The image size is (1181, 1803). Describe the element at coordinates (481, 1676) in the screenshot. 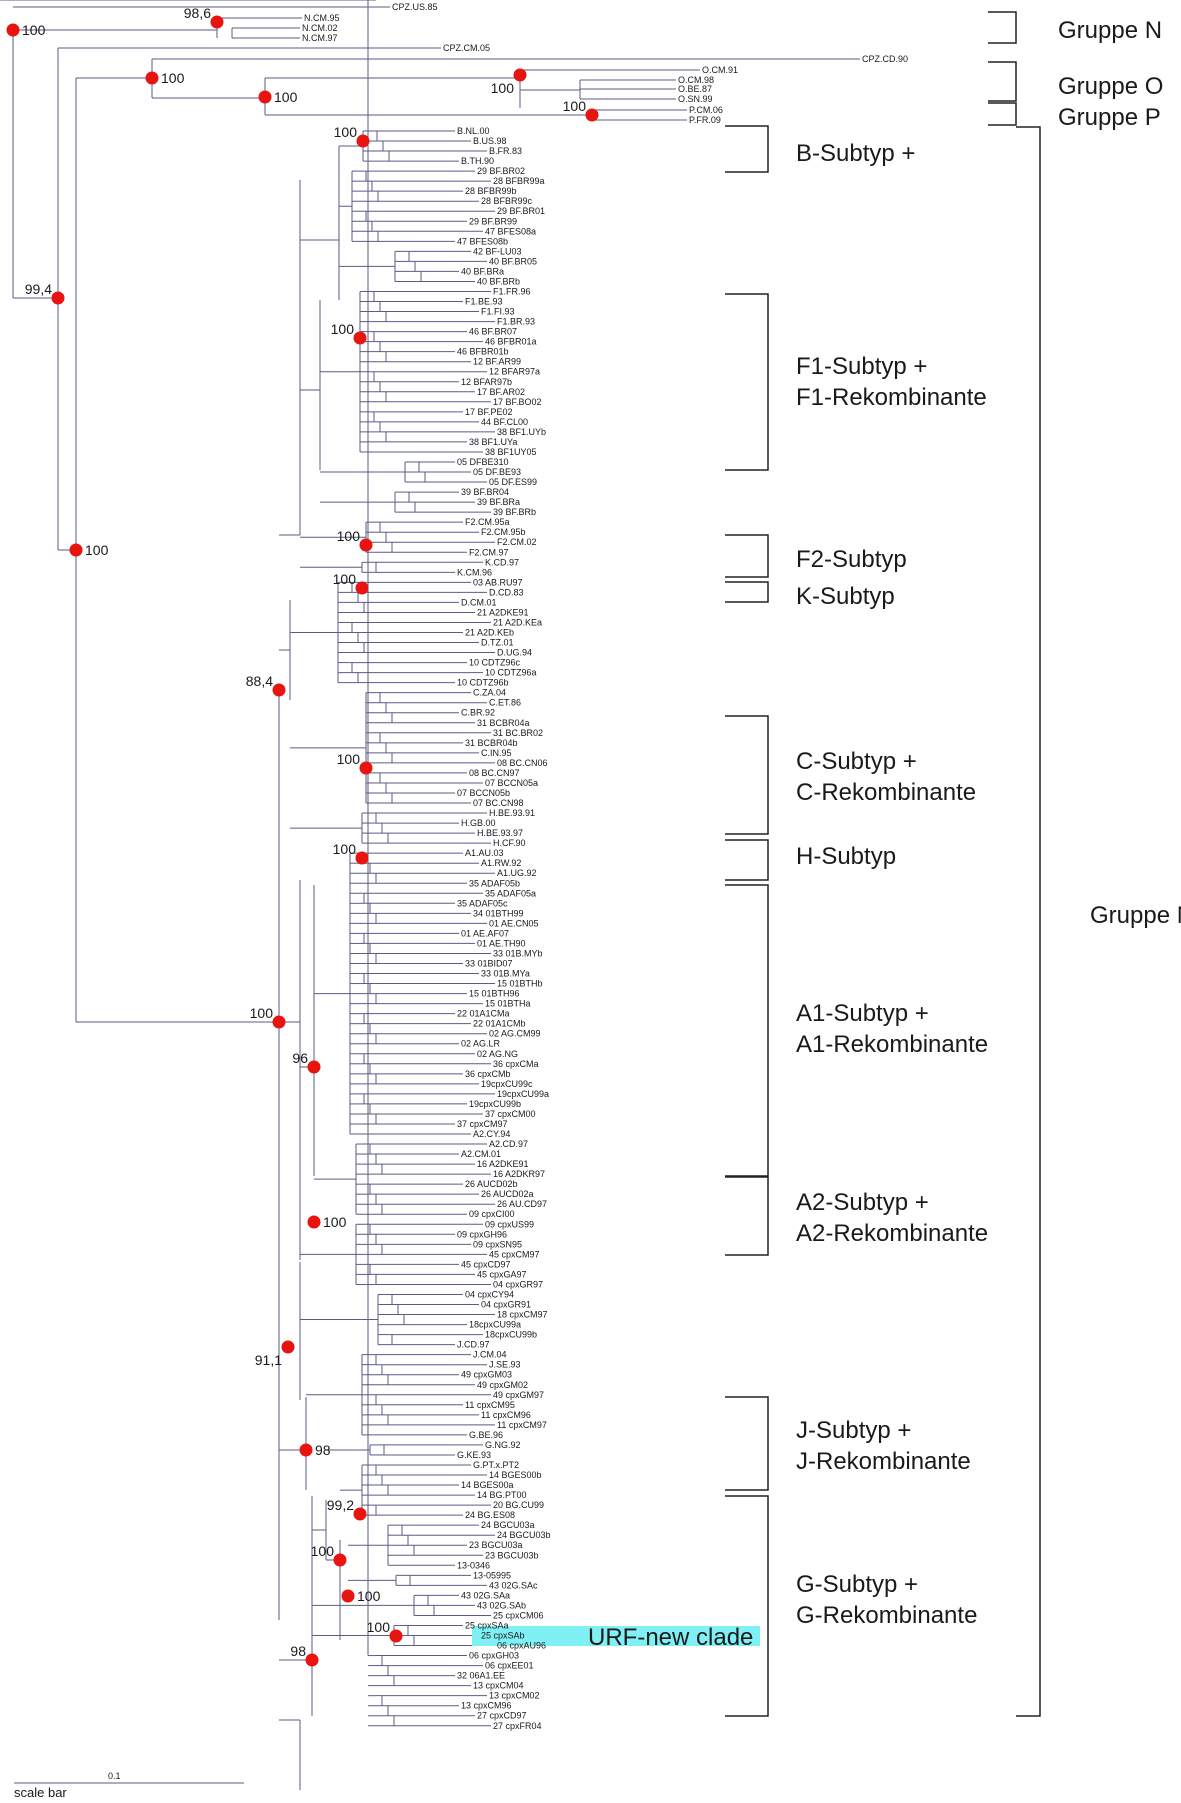

I see `leaf-label: 32 06A1.EE` at that location.